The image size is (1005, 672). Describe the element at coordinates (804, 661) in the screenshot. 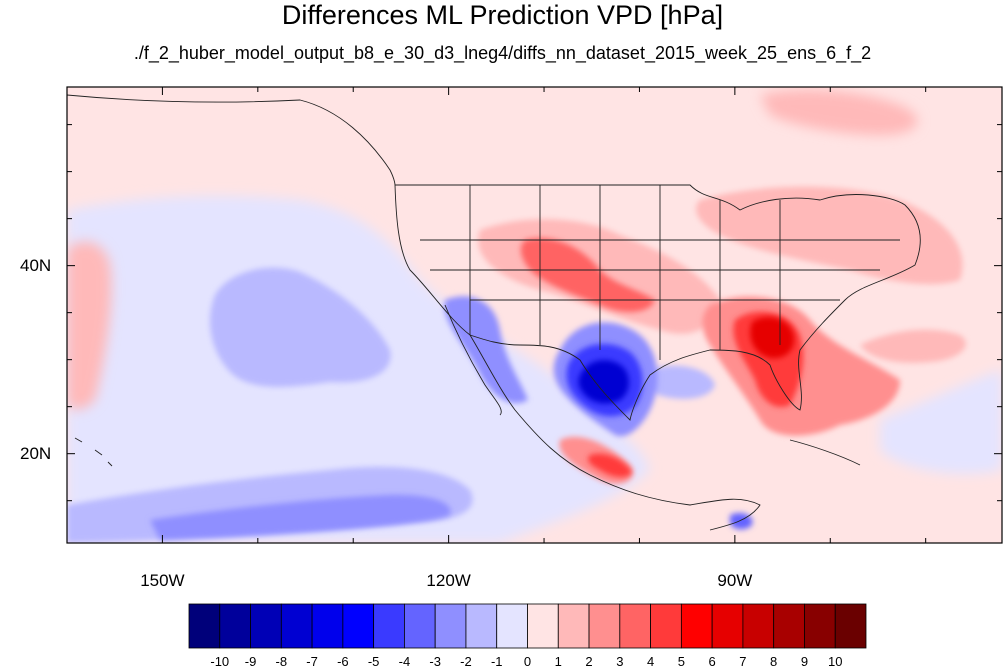

I see `colorbar-label: 9` at that location.